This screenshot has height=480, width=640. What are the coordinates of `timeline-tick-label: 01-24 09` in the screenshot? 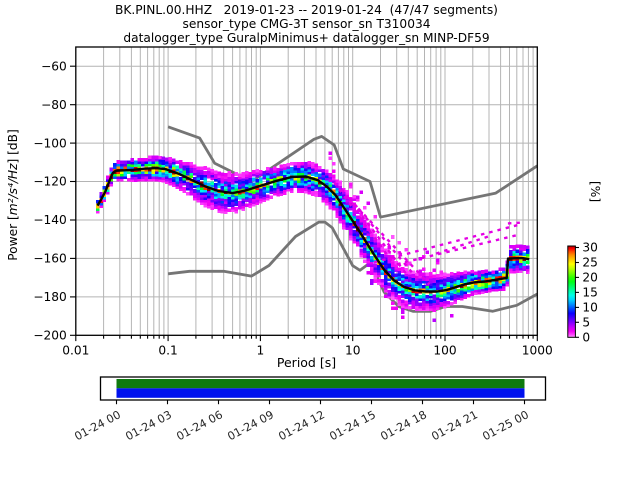 It's located at (250, 425).